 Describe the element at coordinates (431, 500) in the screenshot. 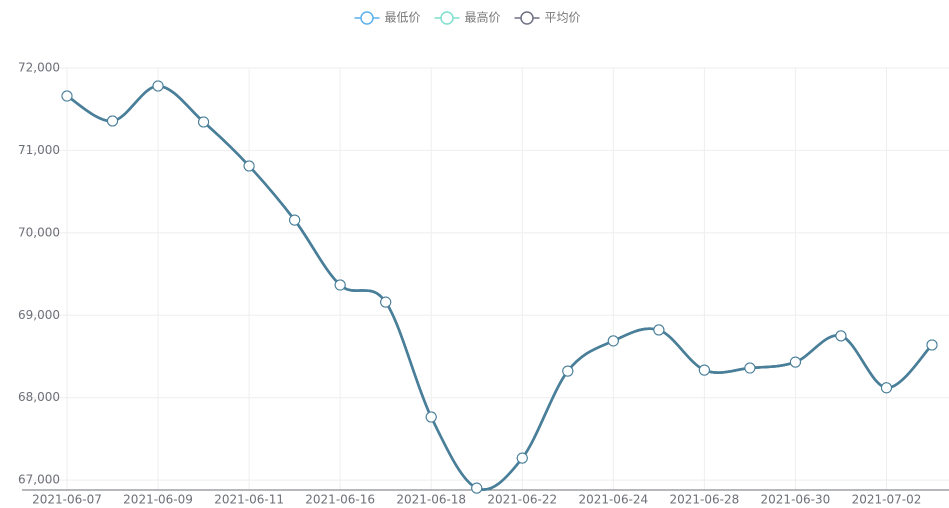

I see `x-tick-label: 2021-06-18` at that location.